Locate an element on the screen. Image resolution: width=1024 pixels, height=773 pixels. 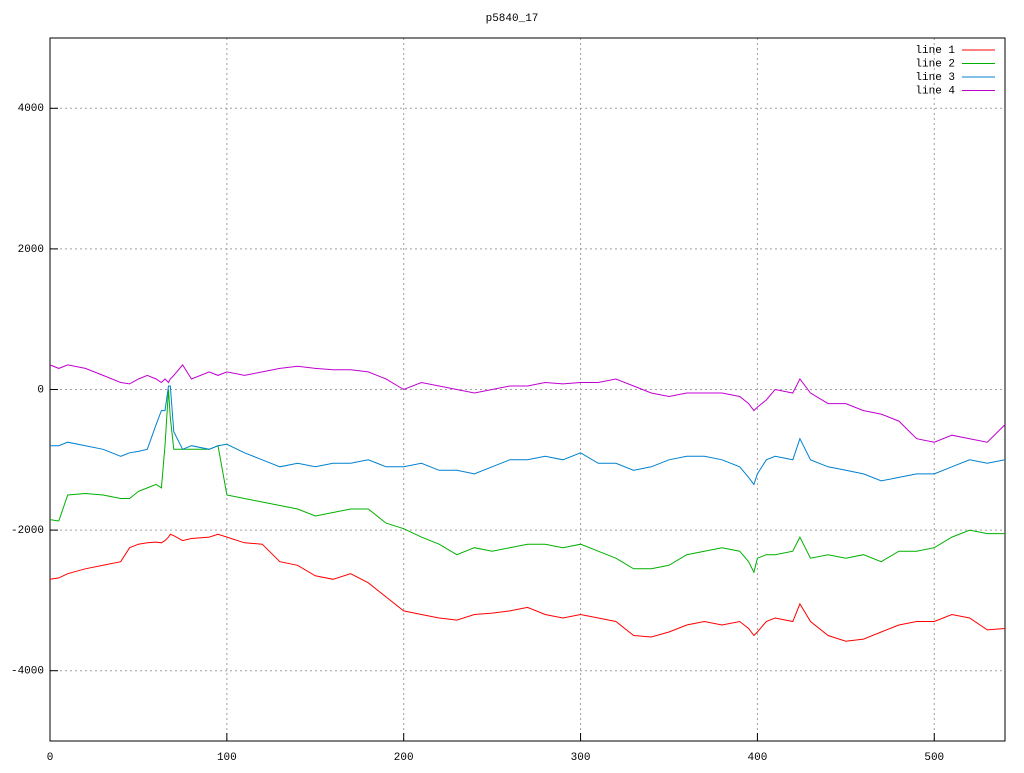
y-tick-label: -4000 is located at coordinates (27, 672).